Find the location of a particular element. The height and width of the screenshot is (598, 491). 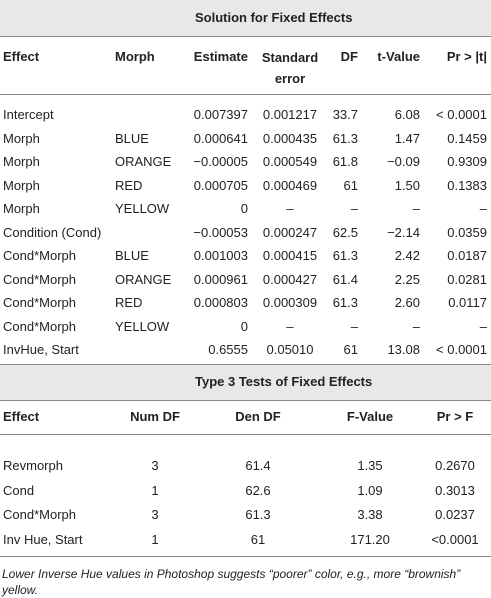

cell: 0.1459 is located at coordinates (467, 138).